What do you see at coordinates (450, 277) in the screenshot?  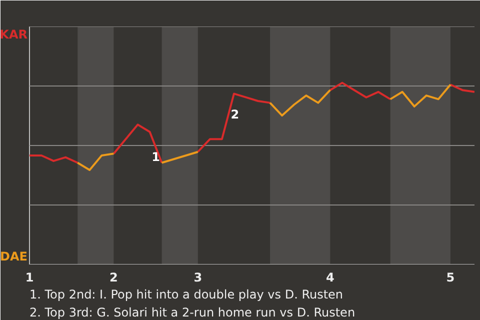 I see `x-tick-label: 5` at bounding box center [450, 277].